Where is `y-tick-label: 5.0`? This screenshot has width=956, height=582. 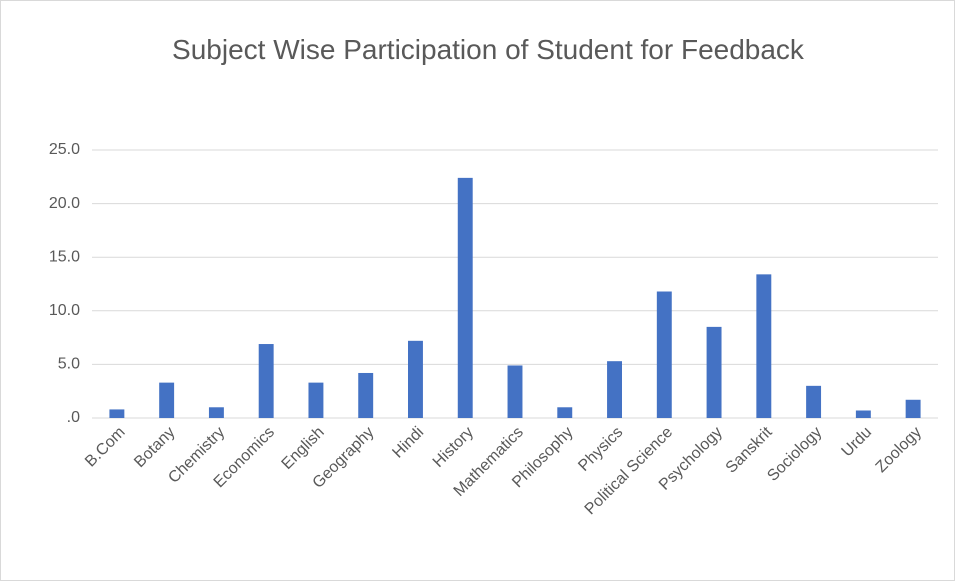 y-tick-label: 5.0 is located at coordinates (69, 364).